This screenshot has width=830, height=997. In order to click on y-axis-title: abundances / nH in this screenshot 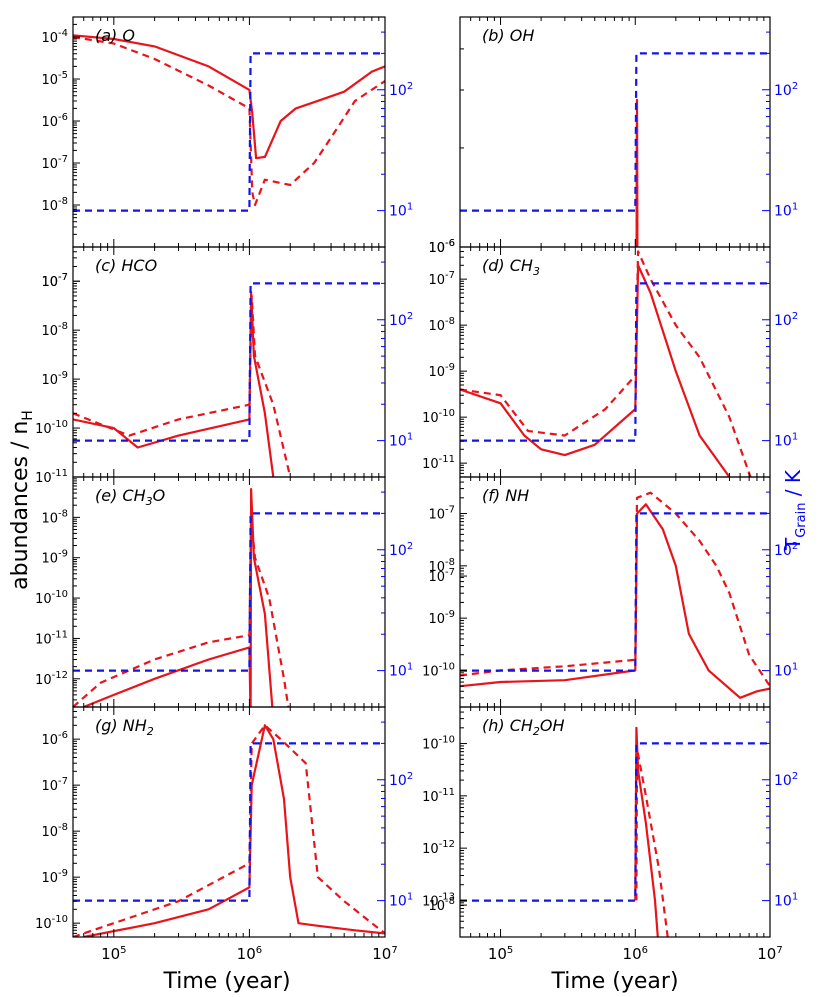, I will do `click(22, 500)`.